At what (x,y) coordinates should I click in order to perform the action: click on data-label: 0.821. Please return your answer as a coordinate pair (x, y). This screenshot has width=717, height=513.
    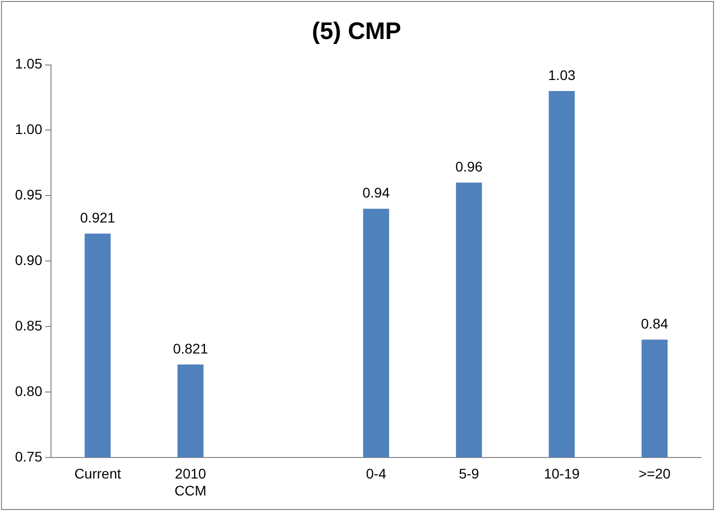
    Looking at the image, I should click on (190, 348).